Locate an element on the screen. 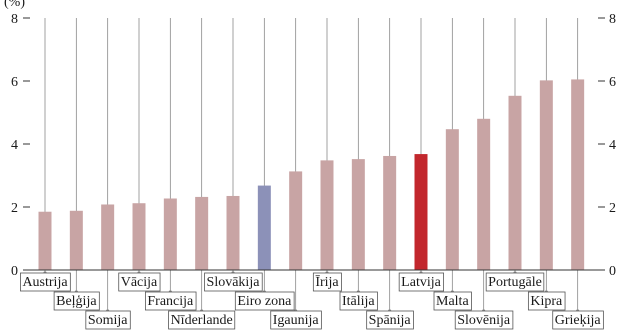  category-label: Malta is located at coordinates (452, 301).